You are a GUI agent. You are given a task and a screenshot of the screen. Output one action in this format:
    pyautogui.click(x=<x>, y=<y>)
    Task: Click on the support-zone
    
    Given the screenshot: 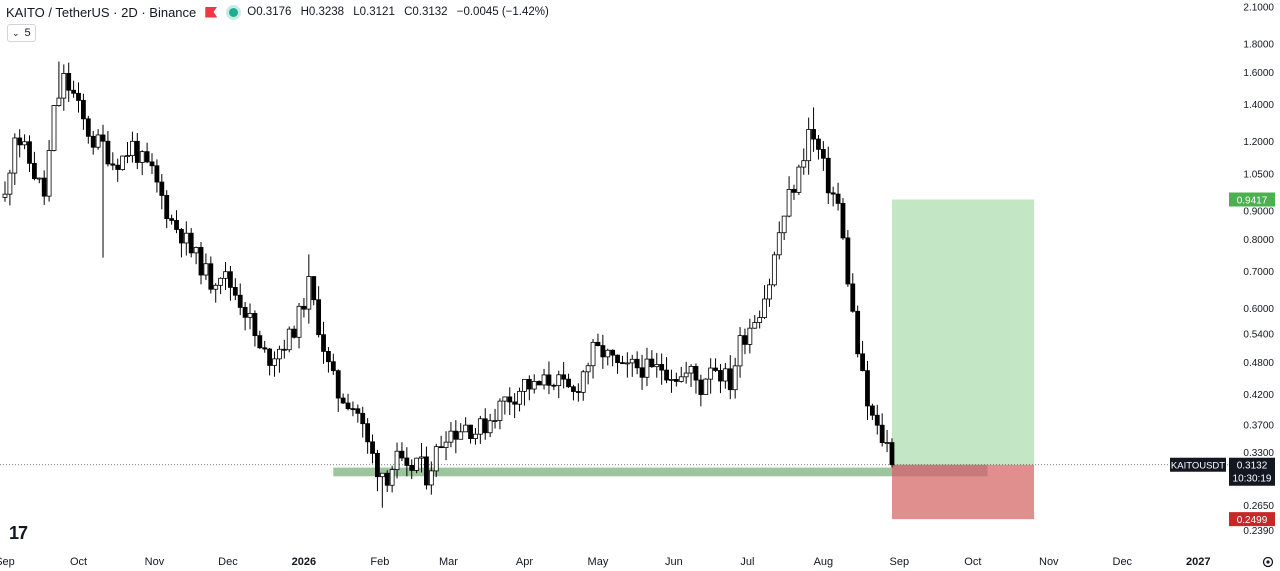 What is the action you would take?
    pyautogui.click(x=612, y=472)
    